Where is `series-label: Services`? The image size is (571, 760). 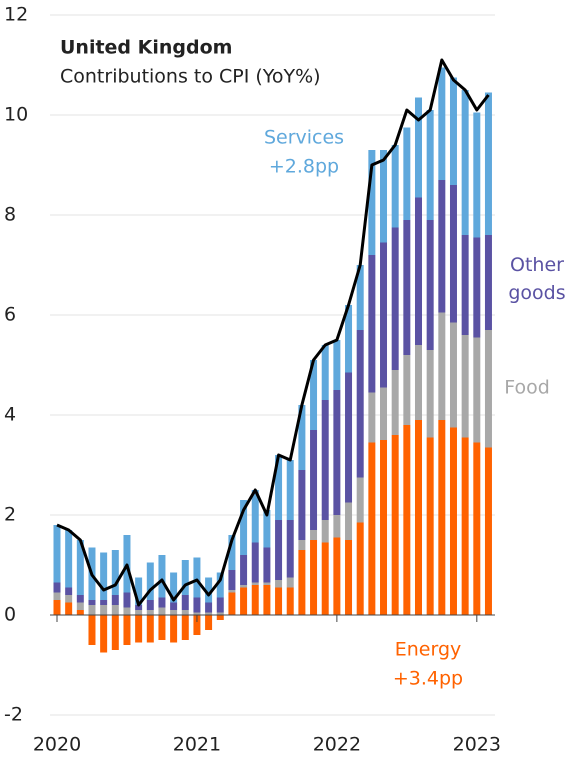 series-label: Services is located at coordinates (304, 138).